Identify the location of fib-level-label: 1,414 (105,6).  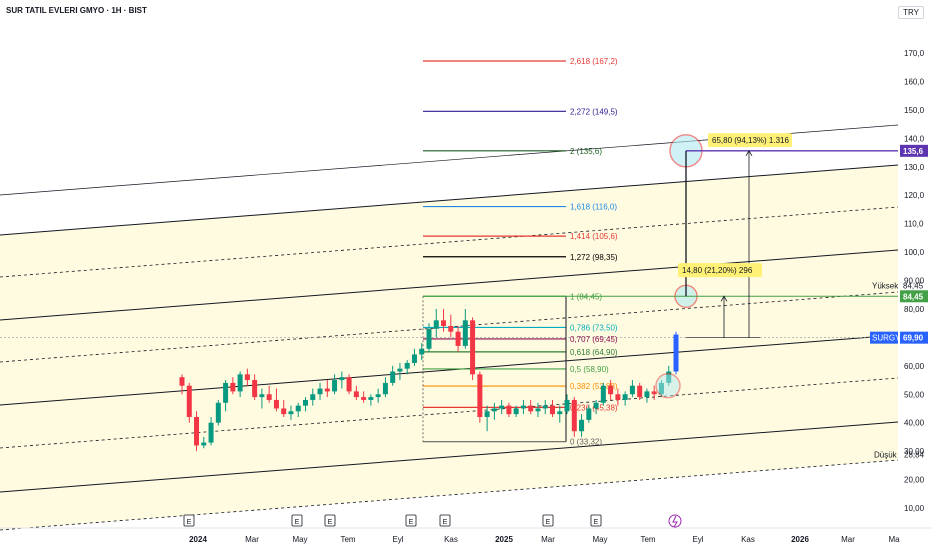
(594, 236).